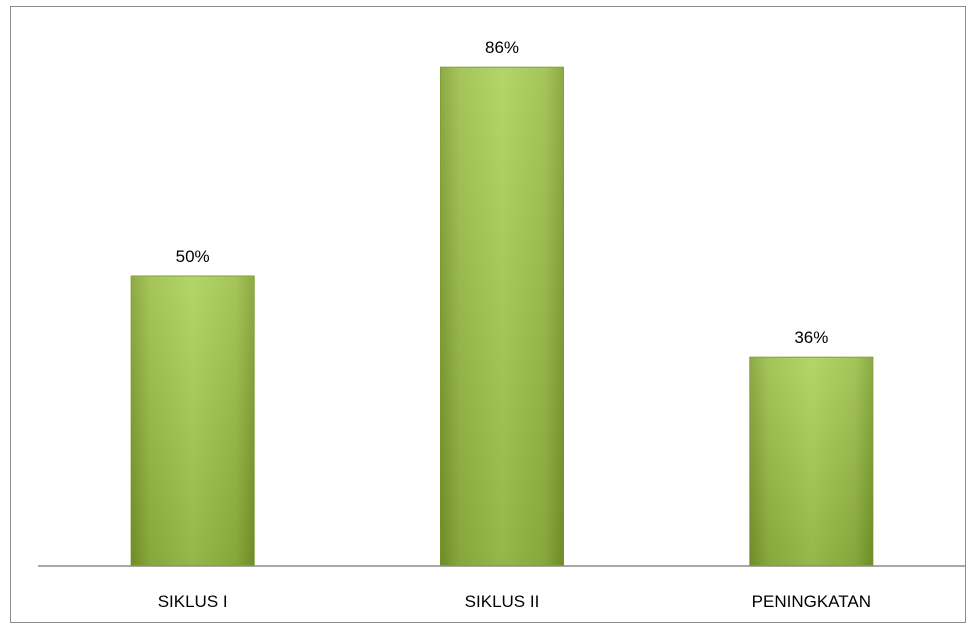 This screenshot has width=976, height=627. What do you see at coordinates (502, 601) in the screenshot?
I see `category-label-1: SIKLUS II` at bounding box center [502, 601].